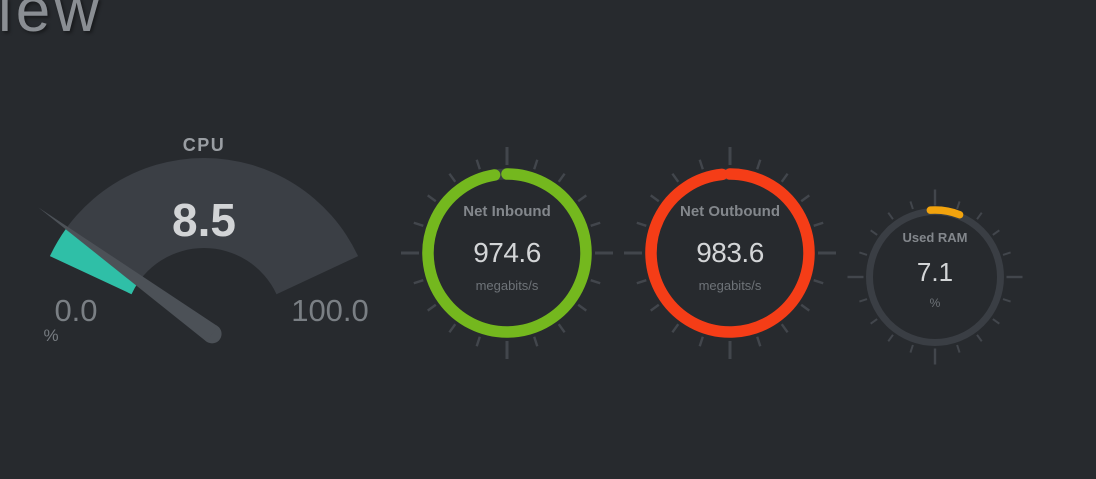 The image size is (1096, 479). What do you see at coordinates (204, 145) in the screenshot?
I see `cpu-gauge-title: CPU` at bounding box center [204, 145].